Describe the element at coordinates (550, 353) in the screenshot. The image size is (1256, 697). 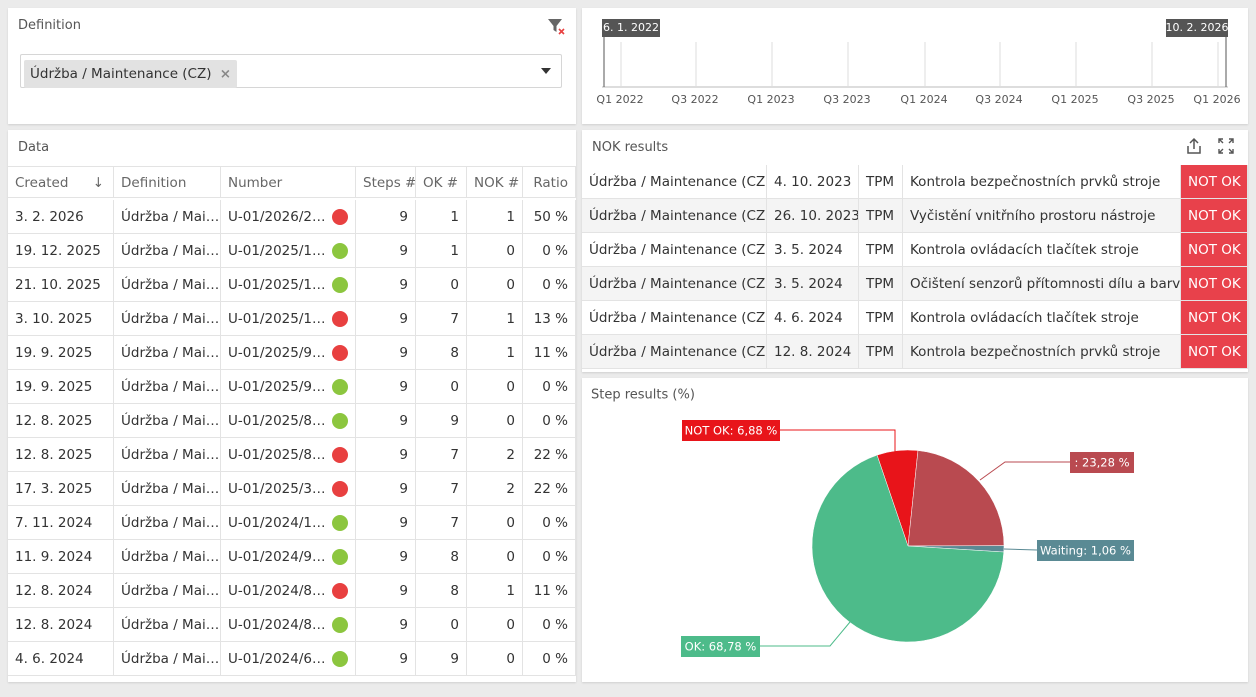
I see `cell-text: 11 %` at that location.